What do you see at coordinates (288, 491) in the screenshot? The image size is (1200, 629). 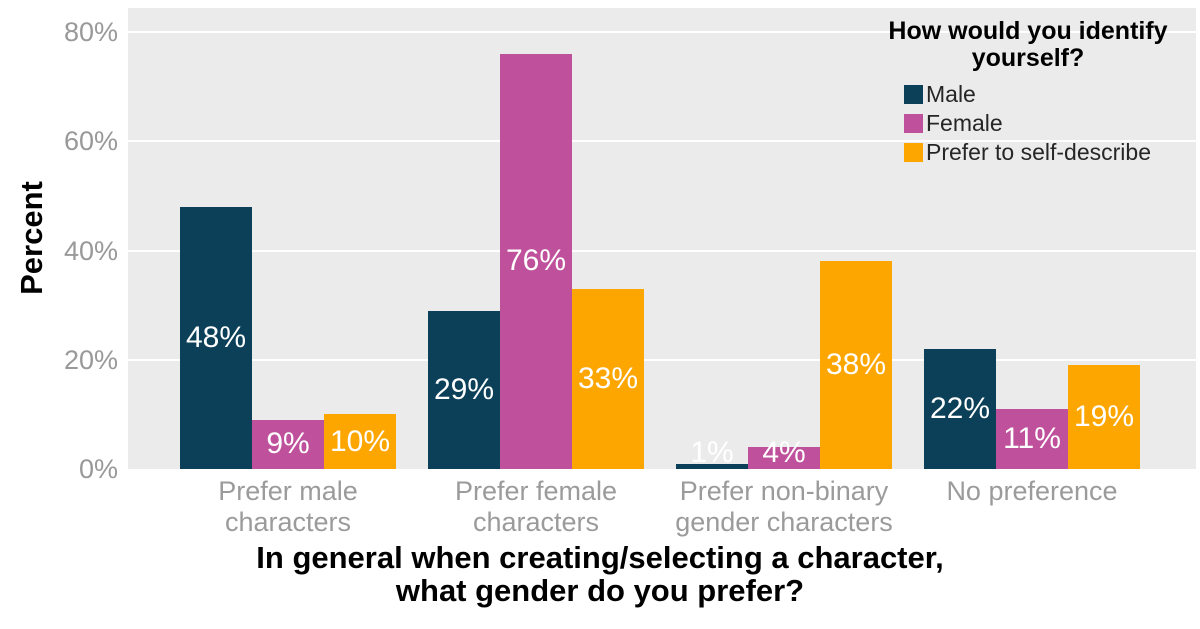 I see `x-tick-label-line: Prefer male` at bounding box center [288, 491].